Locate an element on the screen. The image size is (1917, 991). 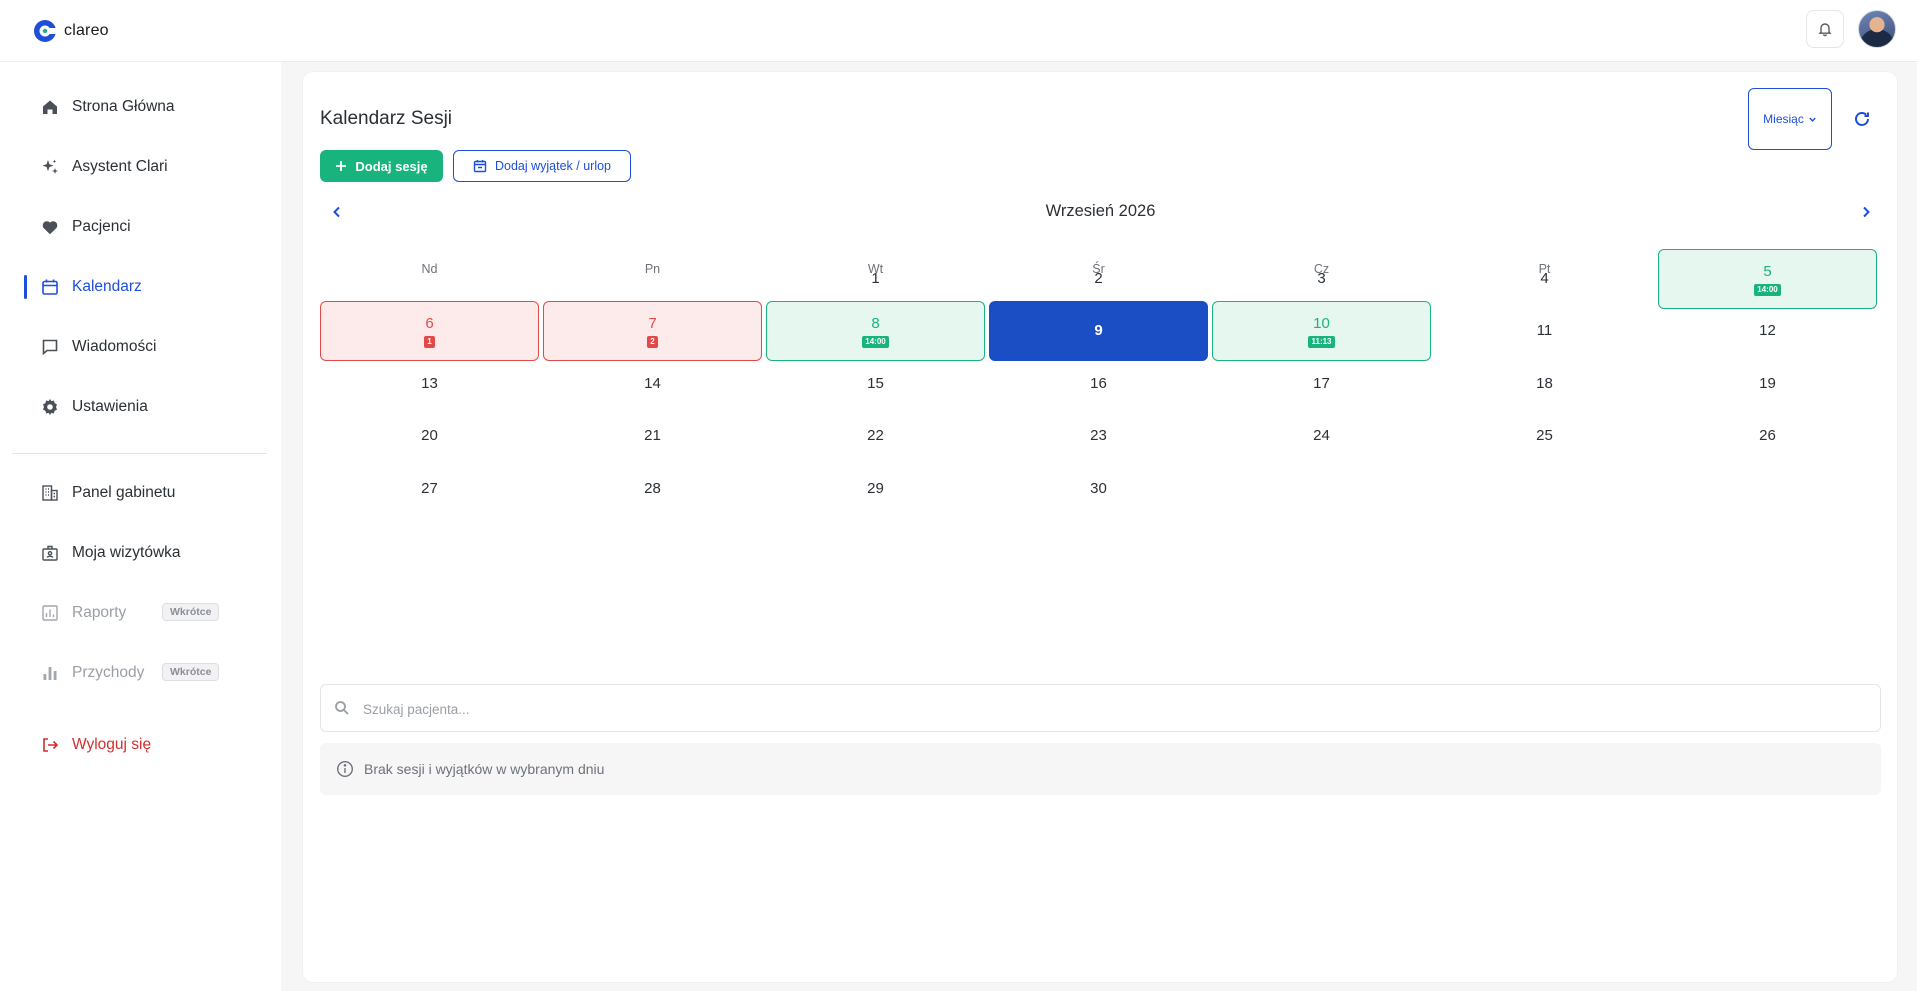
view-mode-value: Miesiąc is located at coordinates (1783, 119).